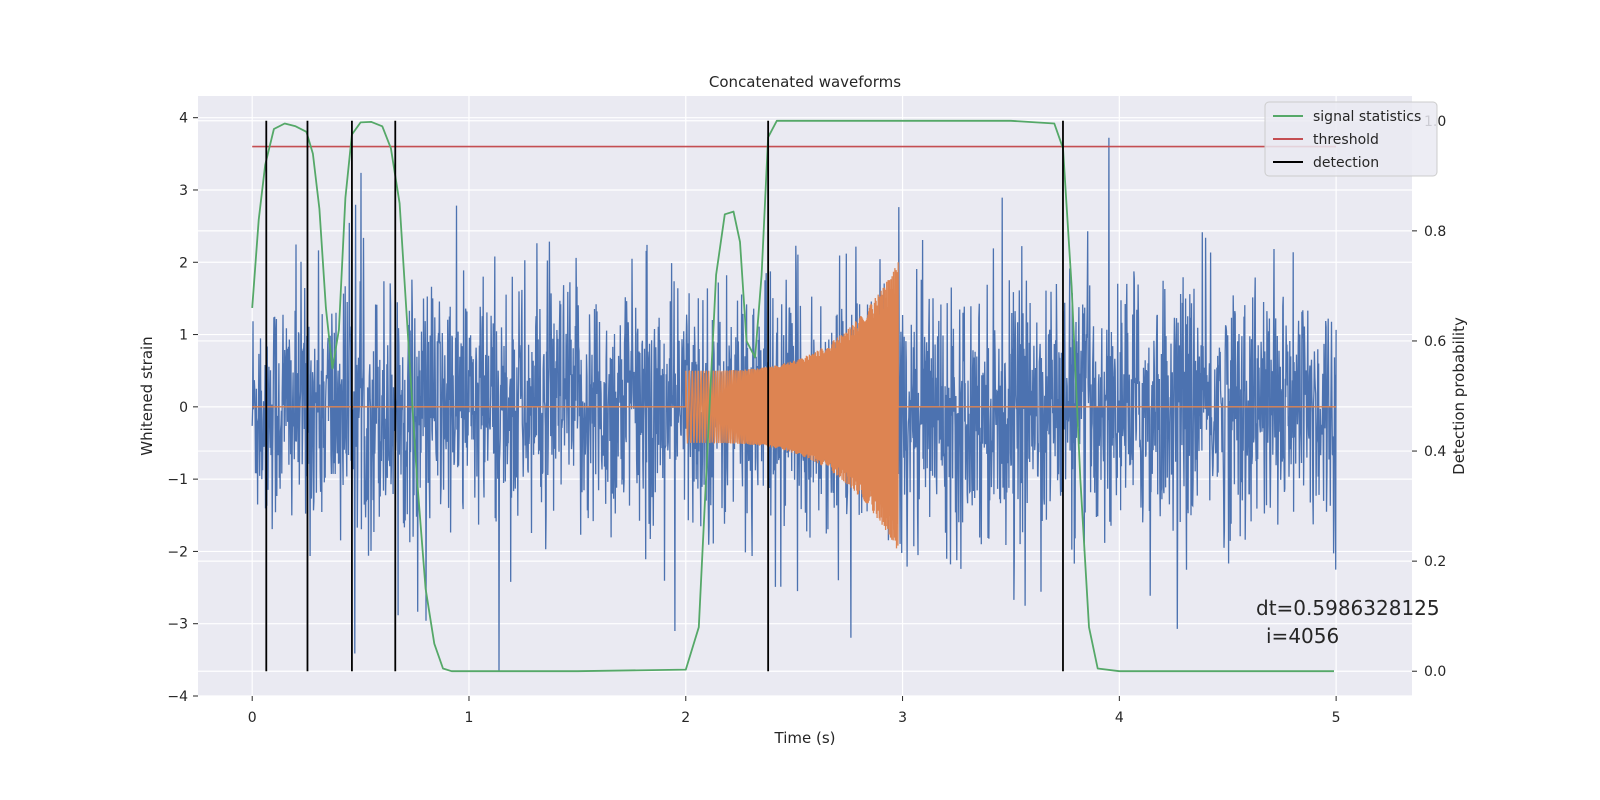 The width and height of the screenshot is (1600, 800). What do you see at coordinates (177, 480) in the screenshot?
I see `y-tick-label: −1` at bounding box center [177, 480].